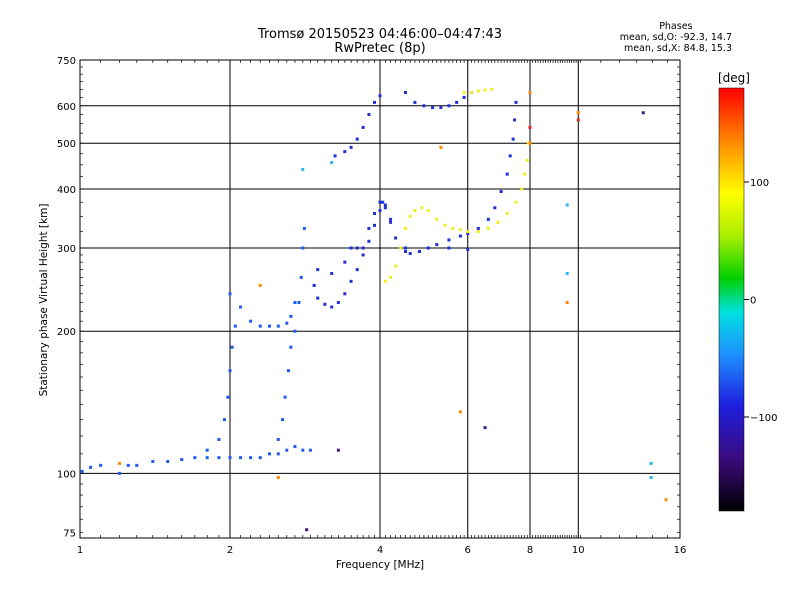 This screenshot has width=800, height=600. Describe the element at coordinates (677, 48) in the screenshot. I see `phase-stats-x: mean, sd,X: 84.8, 15.3` at that location.